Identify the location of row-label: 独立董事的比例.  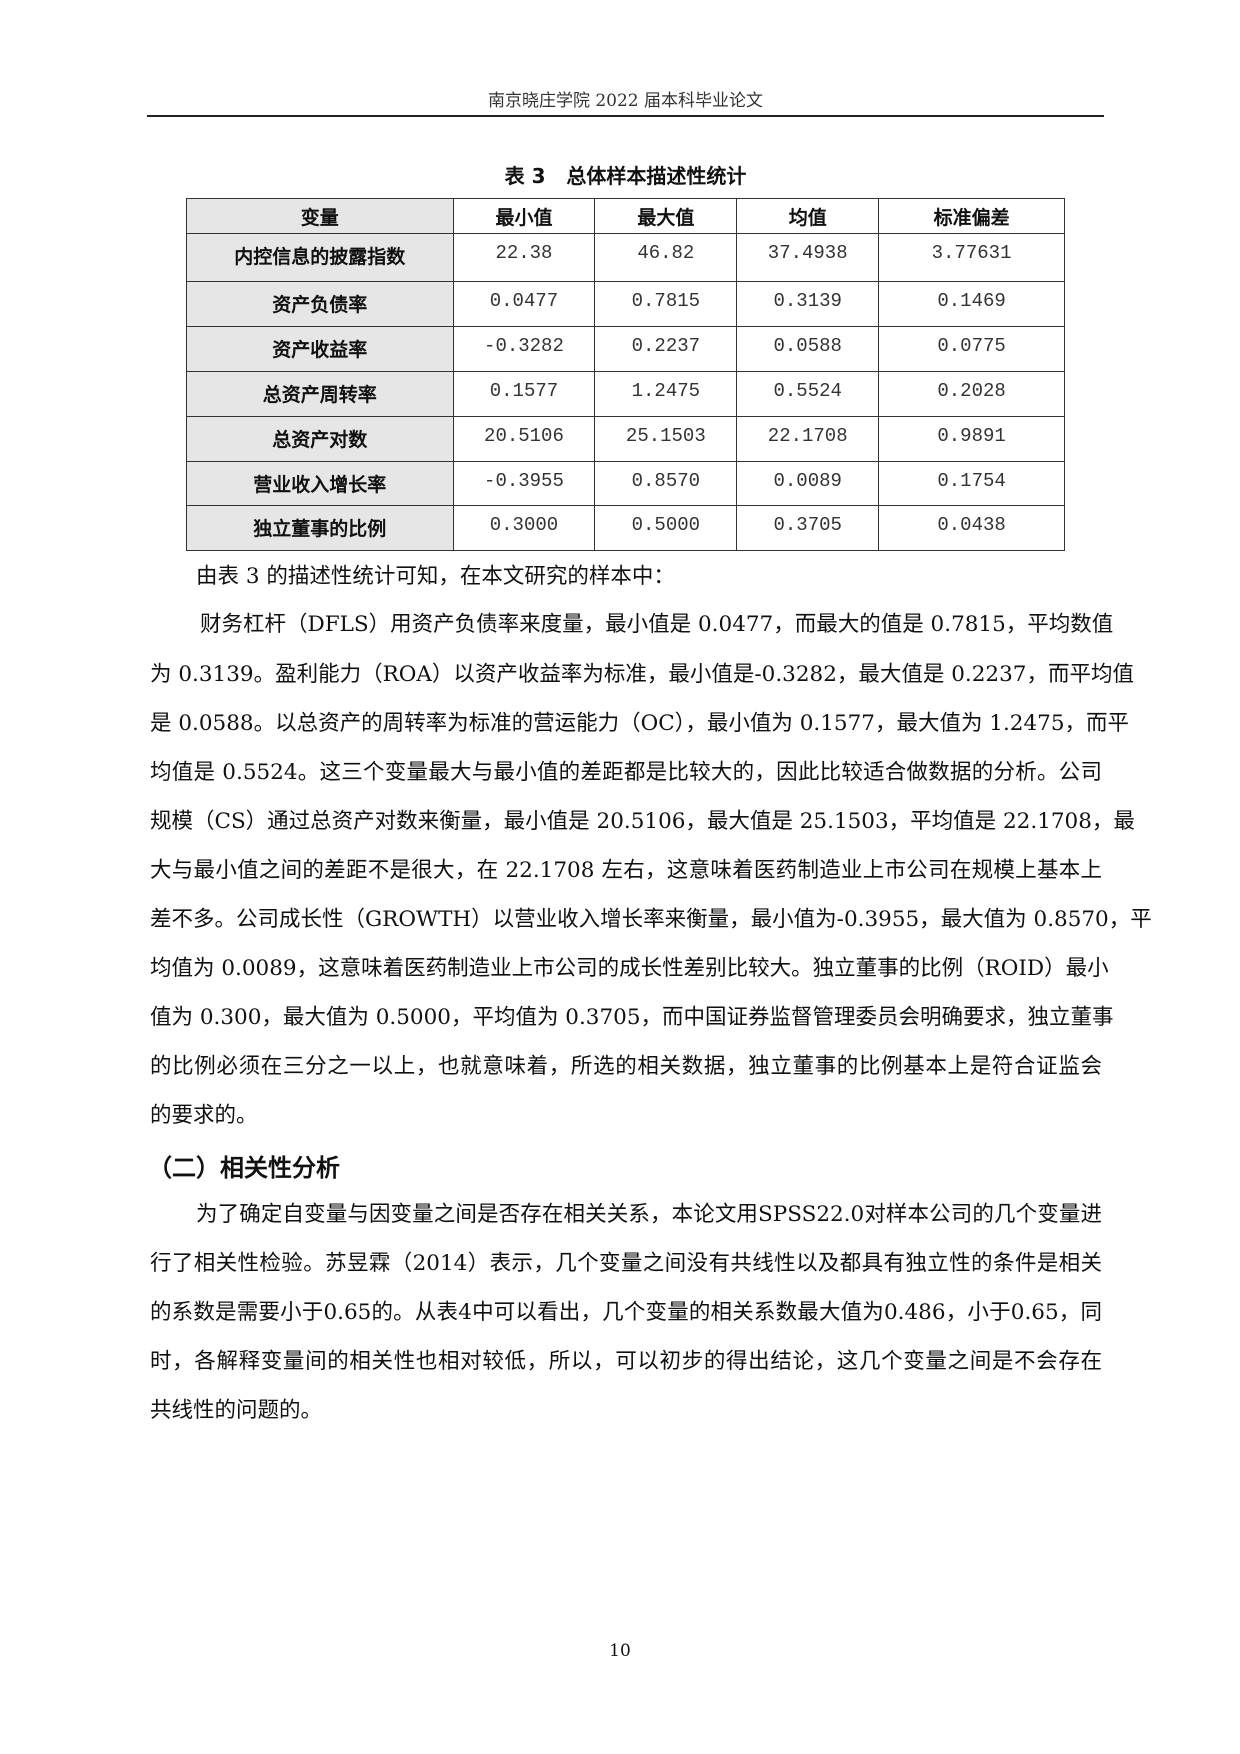
(320, 528).